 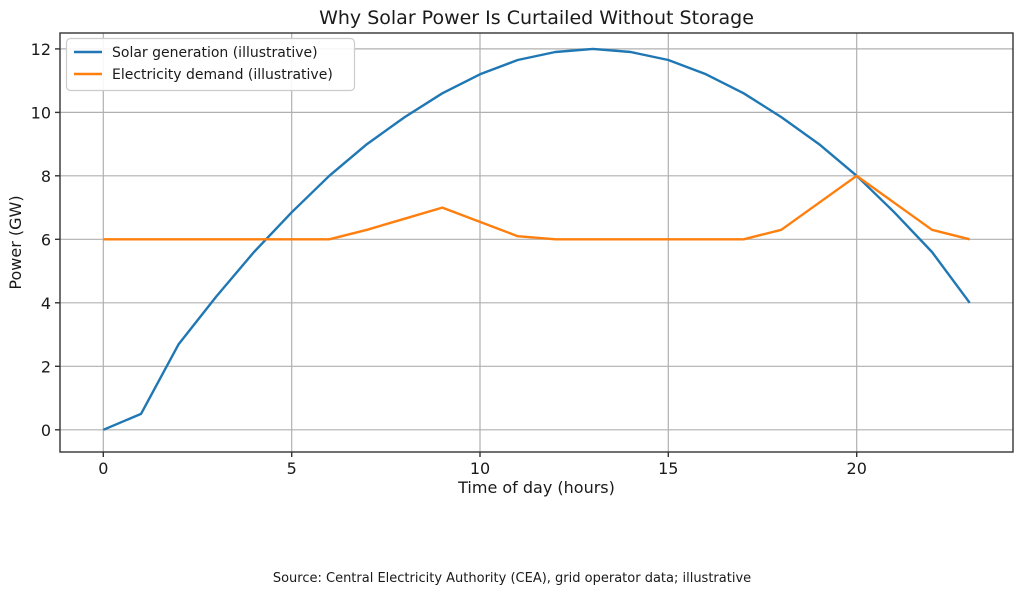 What do you see at coordinates (536, 207) in the screenshot?
I see `electricity-demand-line` at bounding box center [536, 207].